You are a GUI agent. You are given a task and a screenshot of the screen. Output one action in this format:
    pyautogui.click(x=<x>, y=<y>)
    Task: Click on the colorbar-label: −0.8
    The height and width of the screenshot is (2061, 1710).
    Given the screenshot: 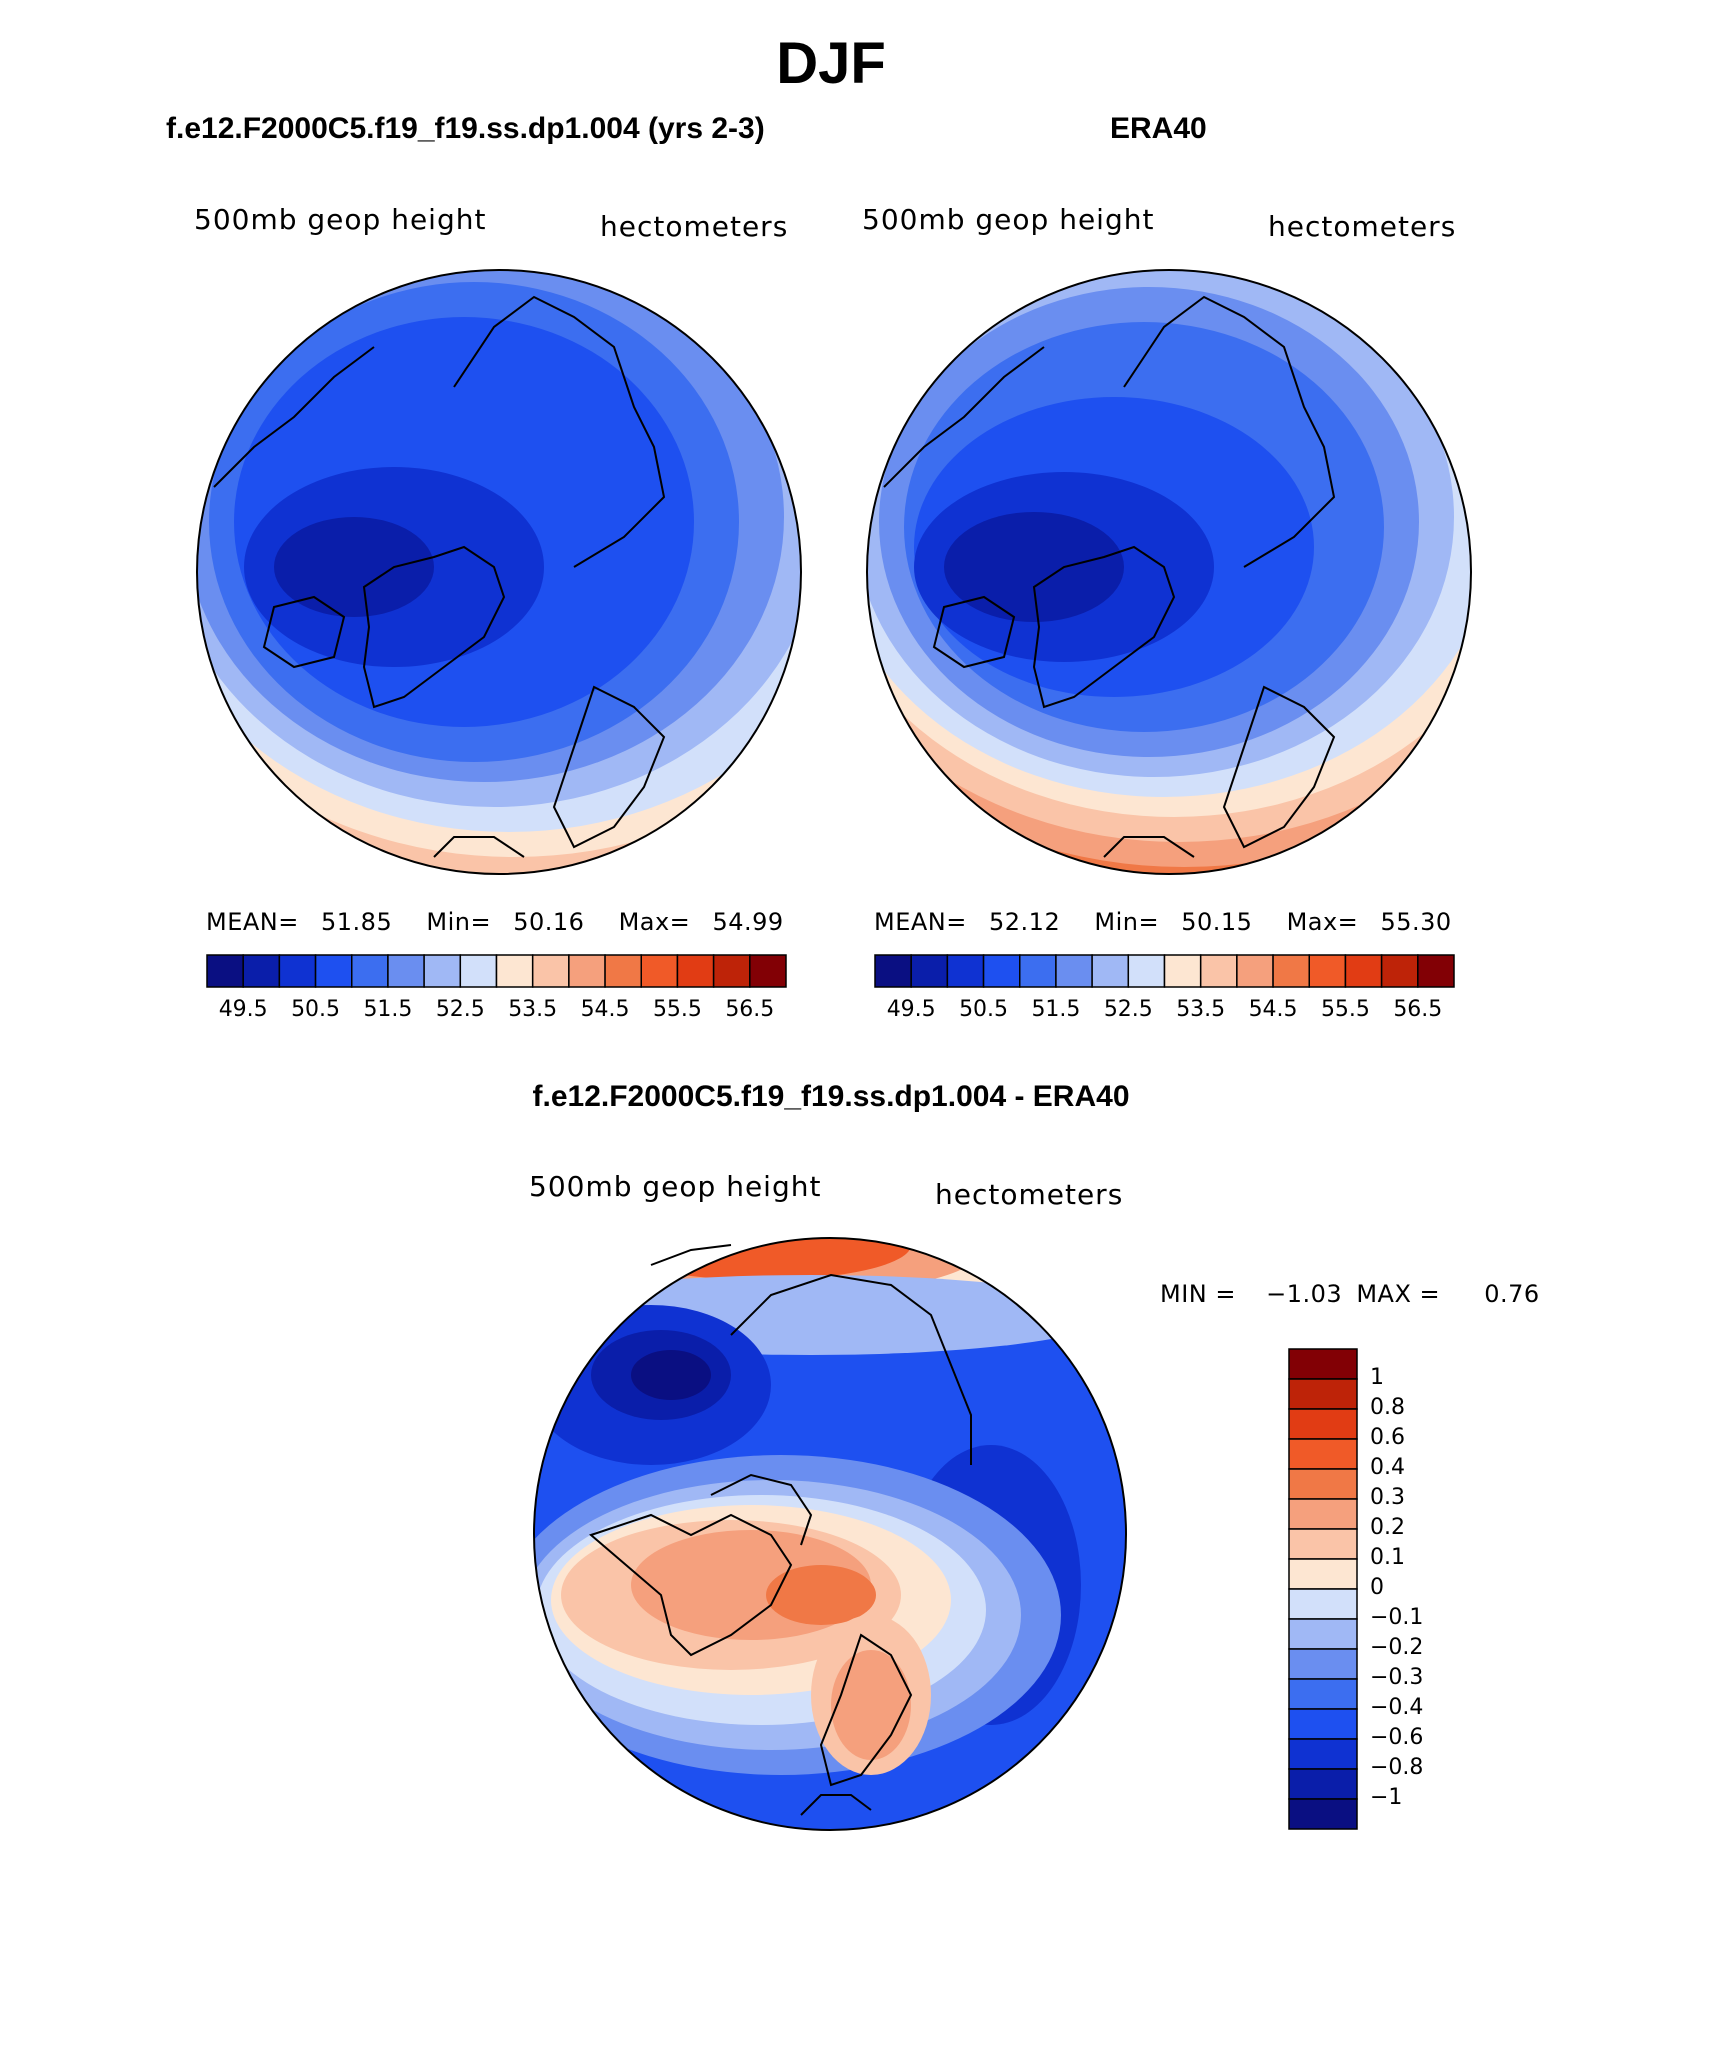 What is the action you would take?
    pyautogui.click(x=1397, y=1767)
    